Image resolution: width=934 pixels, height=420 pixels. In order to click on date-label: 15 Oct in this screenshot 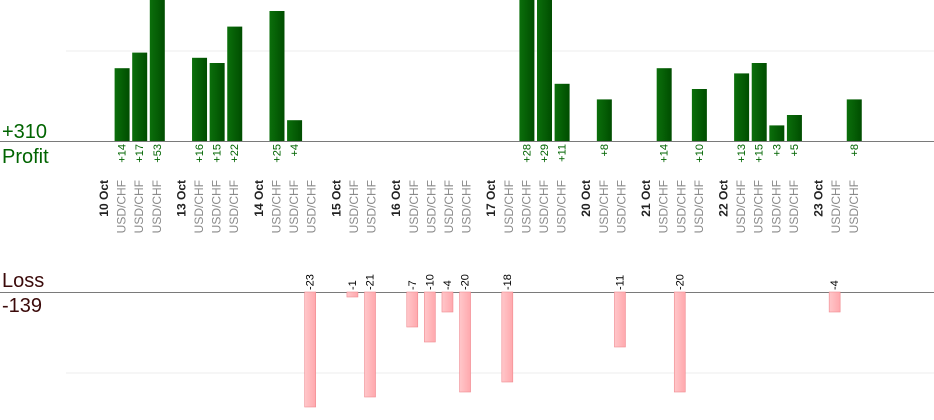, I will do `click(336, 198)`.